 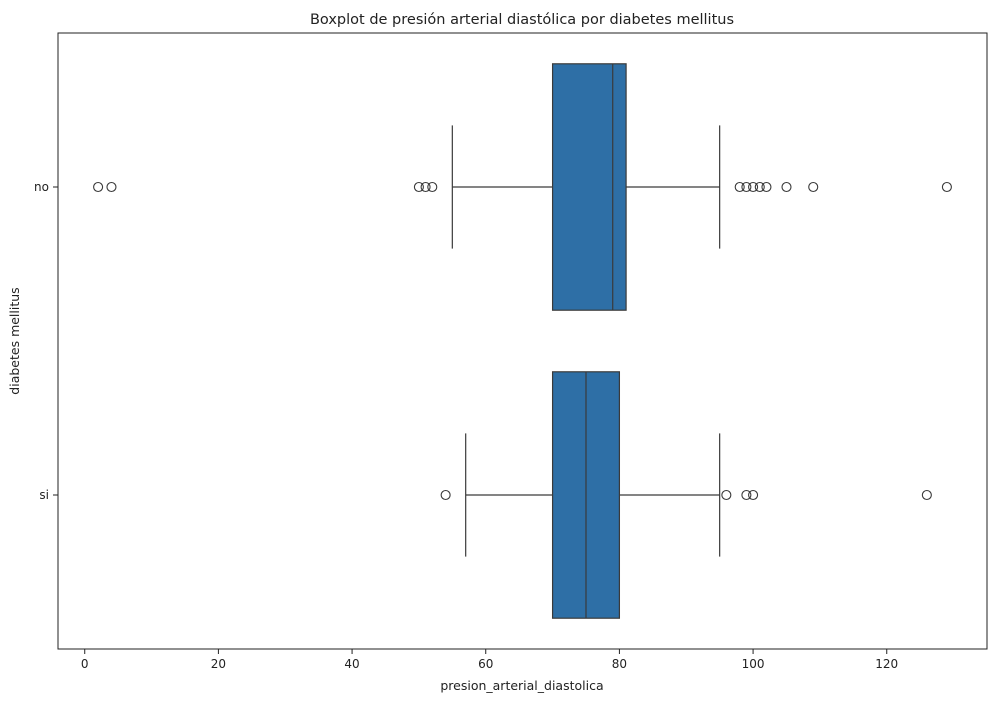 I want to click on x-tick-label: 40, so click(x=351, y=664).